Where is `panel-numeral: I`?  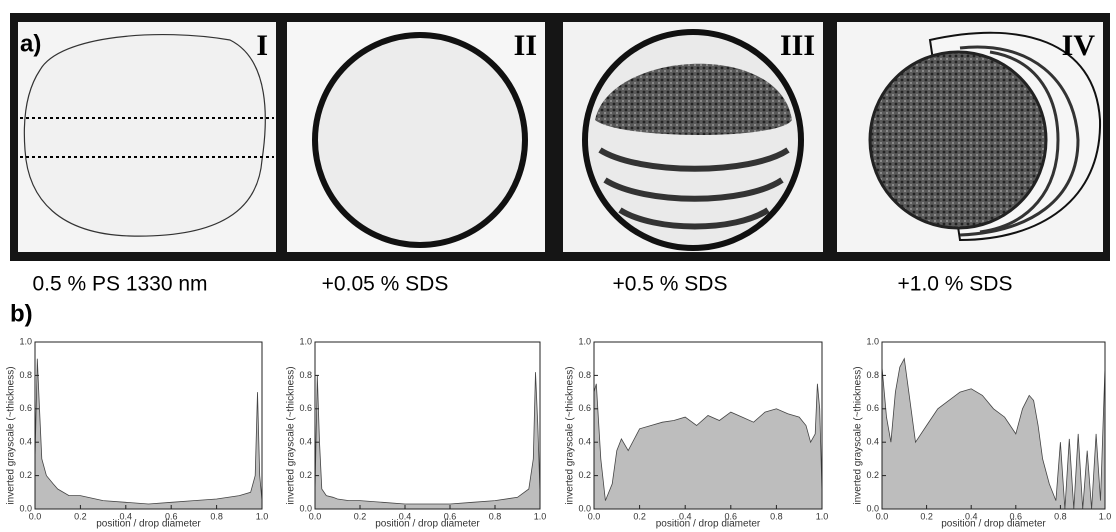 panel-numeral: I is located at coordinates (262, 45).